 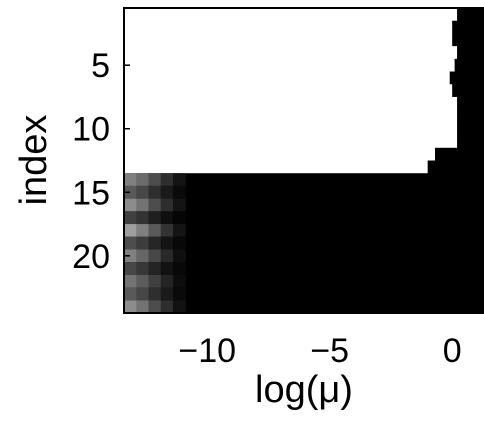 I want to click on heatmap-row-2-black, so click(x=468, y=27).